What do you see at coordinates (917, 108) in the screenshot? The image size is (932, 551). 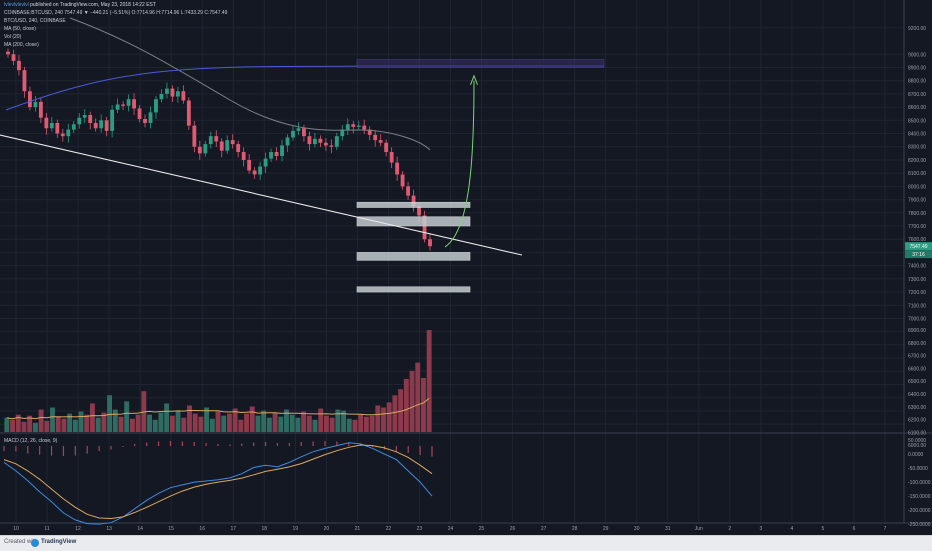 I see `price-tick-label: 8600.00` at bounding box center [917, 108].